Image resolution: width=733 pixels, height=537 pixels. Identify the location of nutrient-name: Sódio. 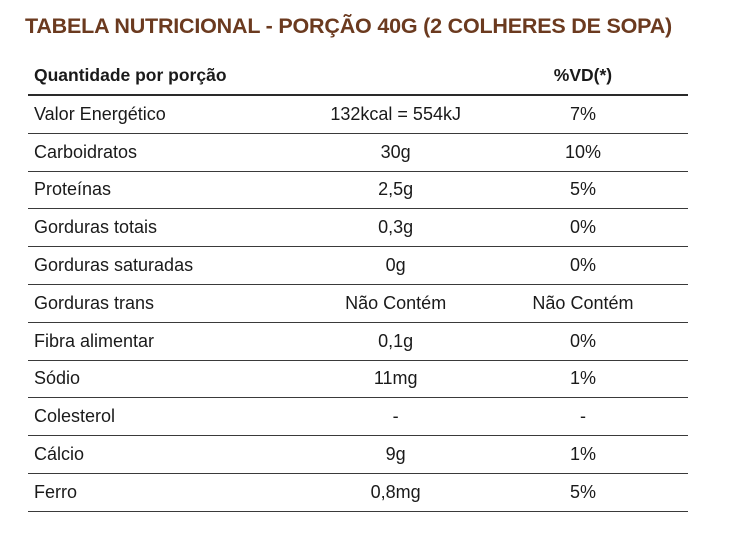
(57, 378).